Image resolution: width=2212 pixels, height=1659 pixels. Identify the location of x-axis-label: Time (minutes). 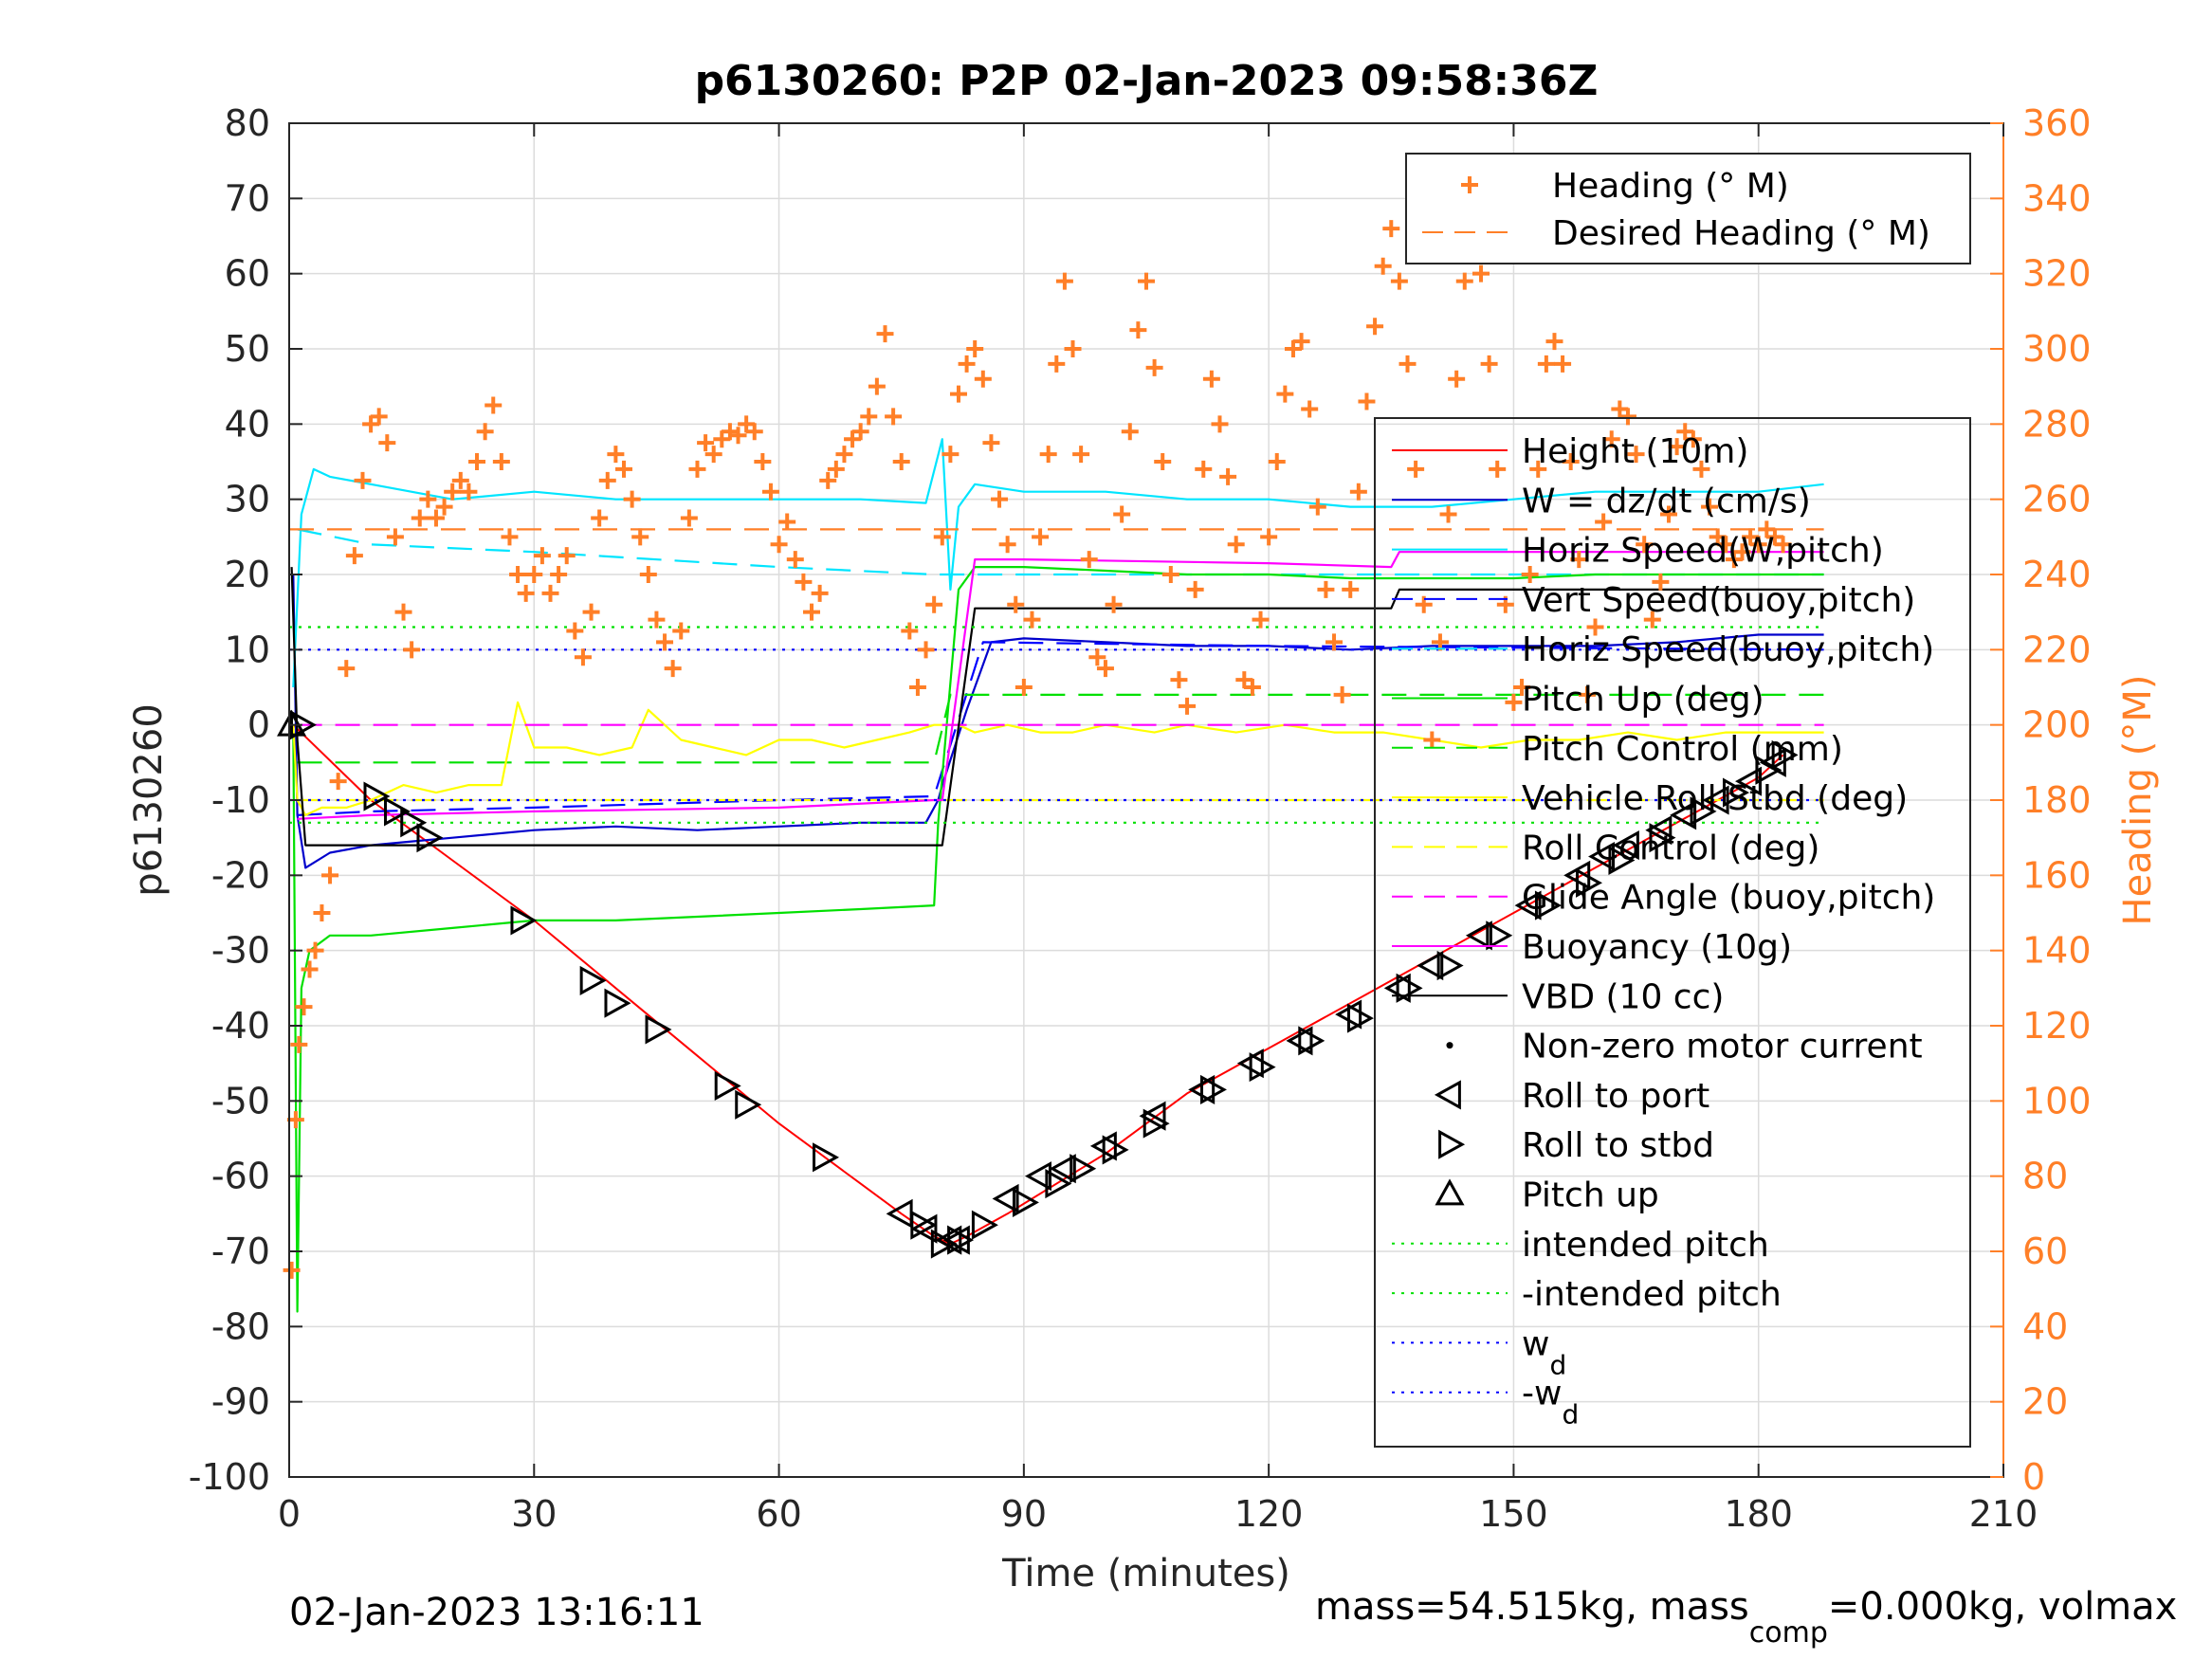
(1145, 1573).